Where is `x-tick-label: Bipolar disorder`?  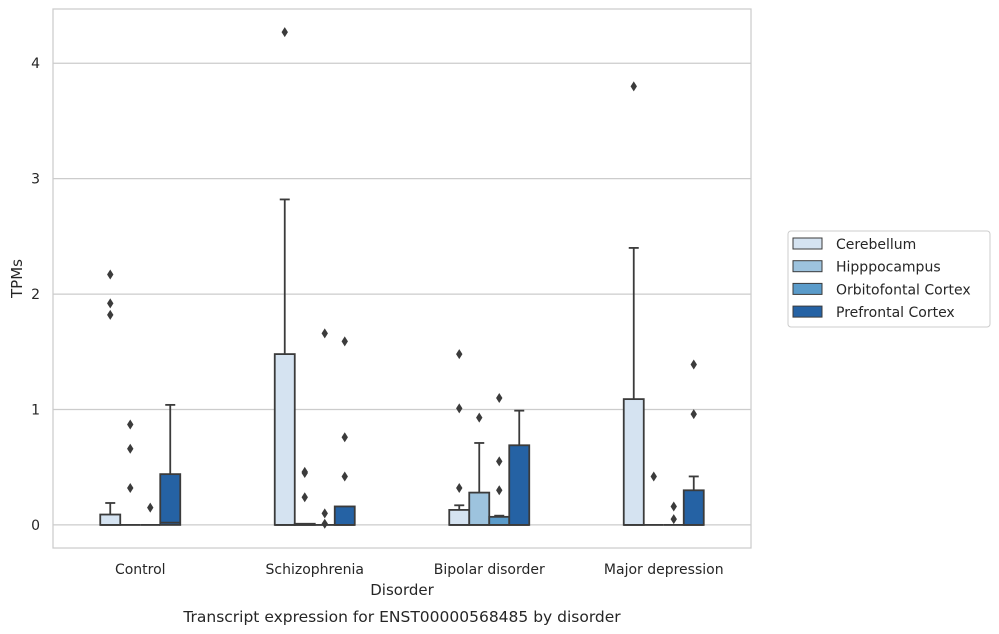 x-tick-label: Bipolar disorder is located at coordinates (489, 570).